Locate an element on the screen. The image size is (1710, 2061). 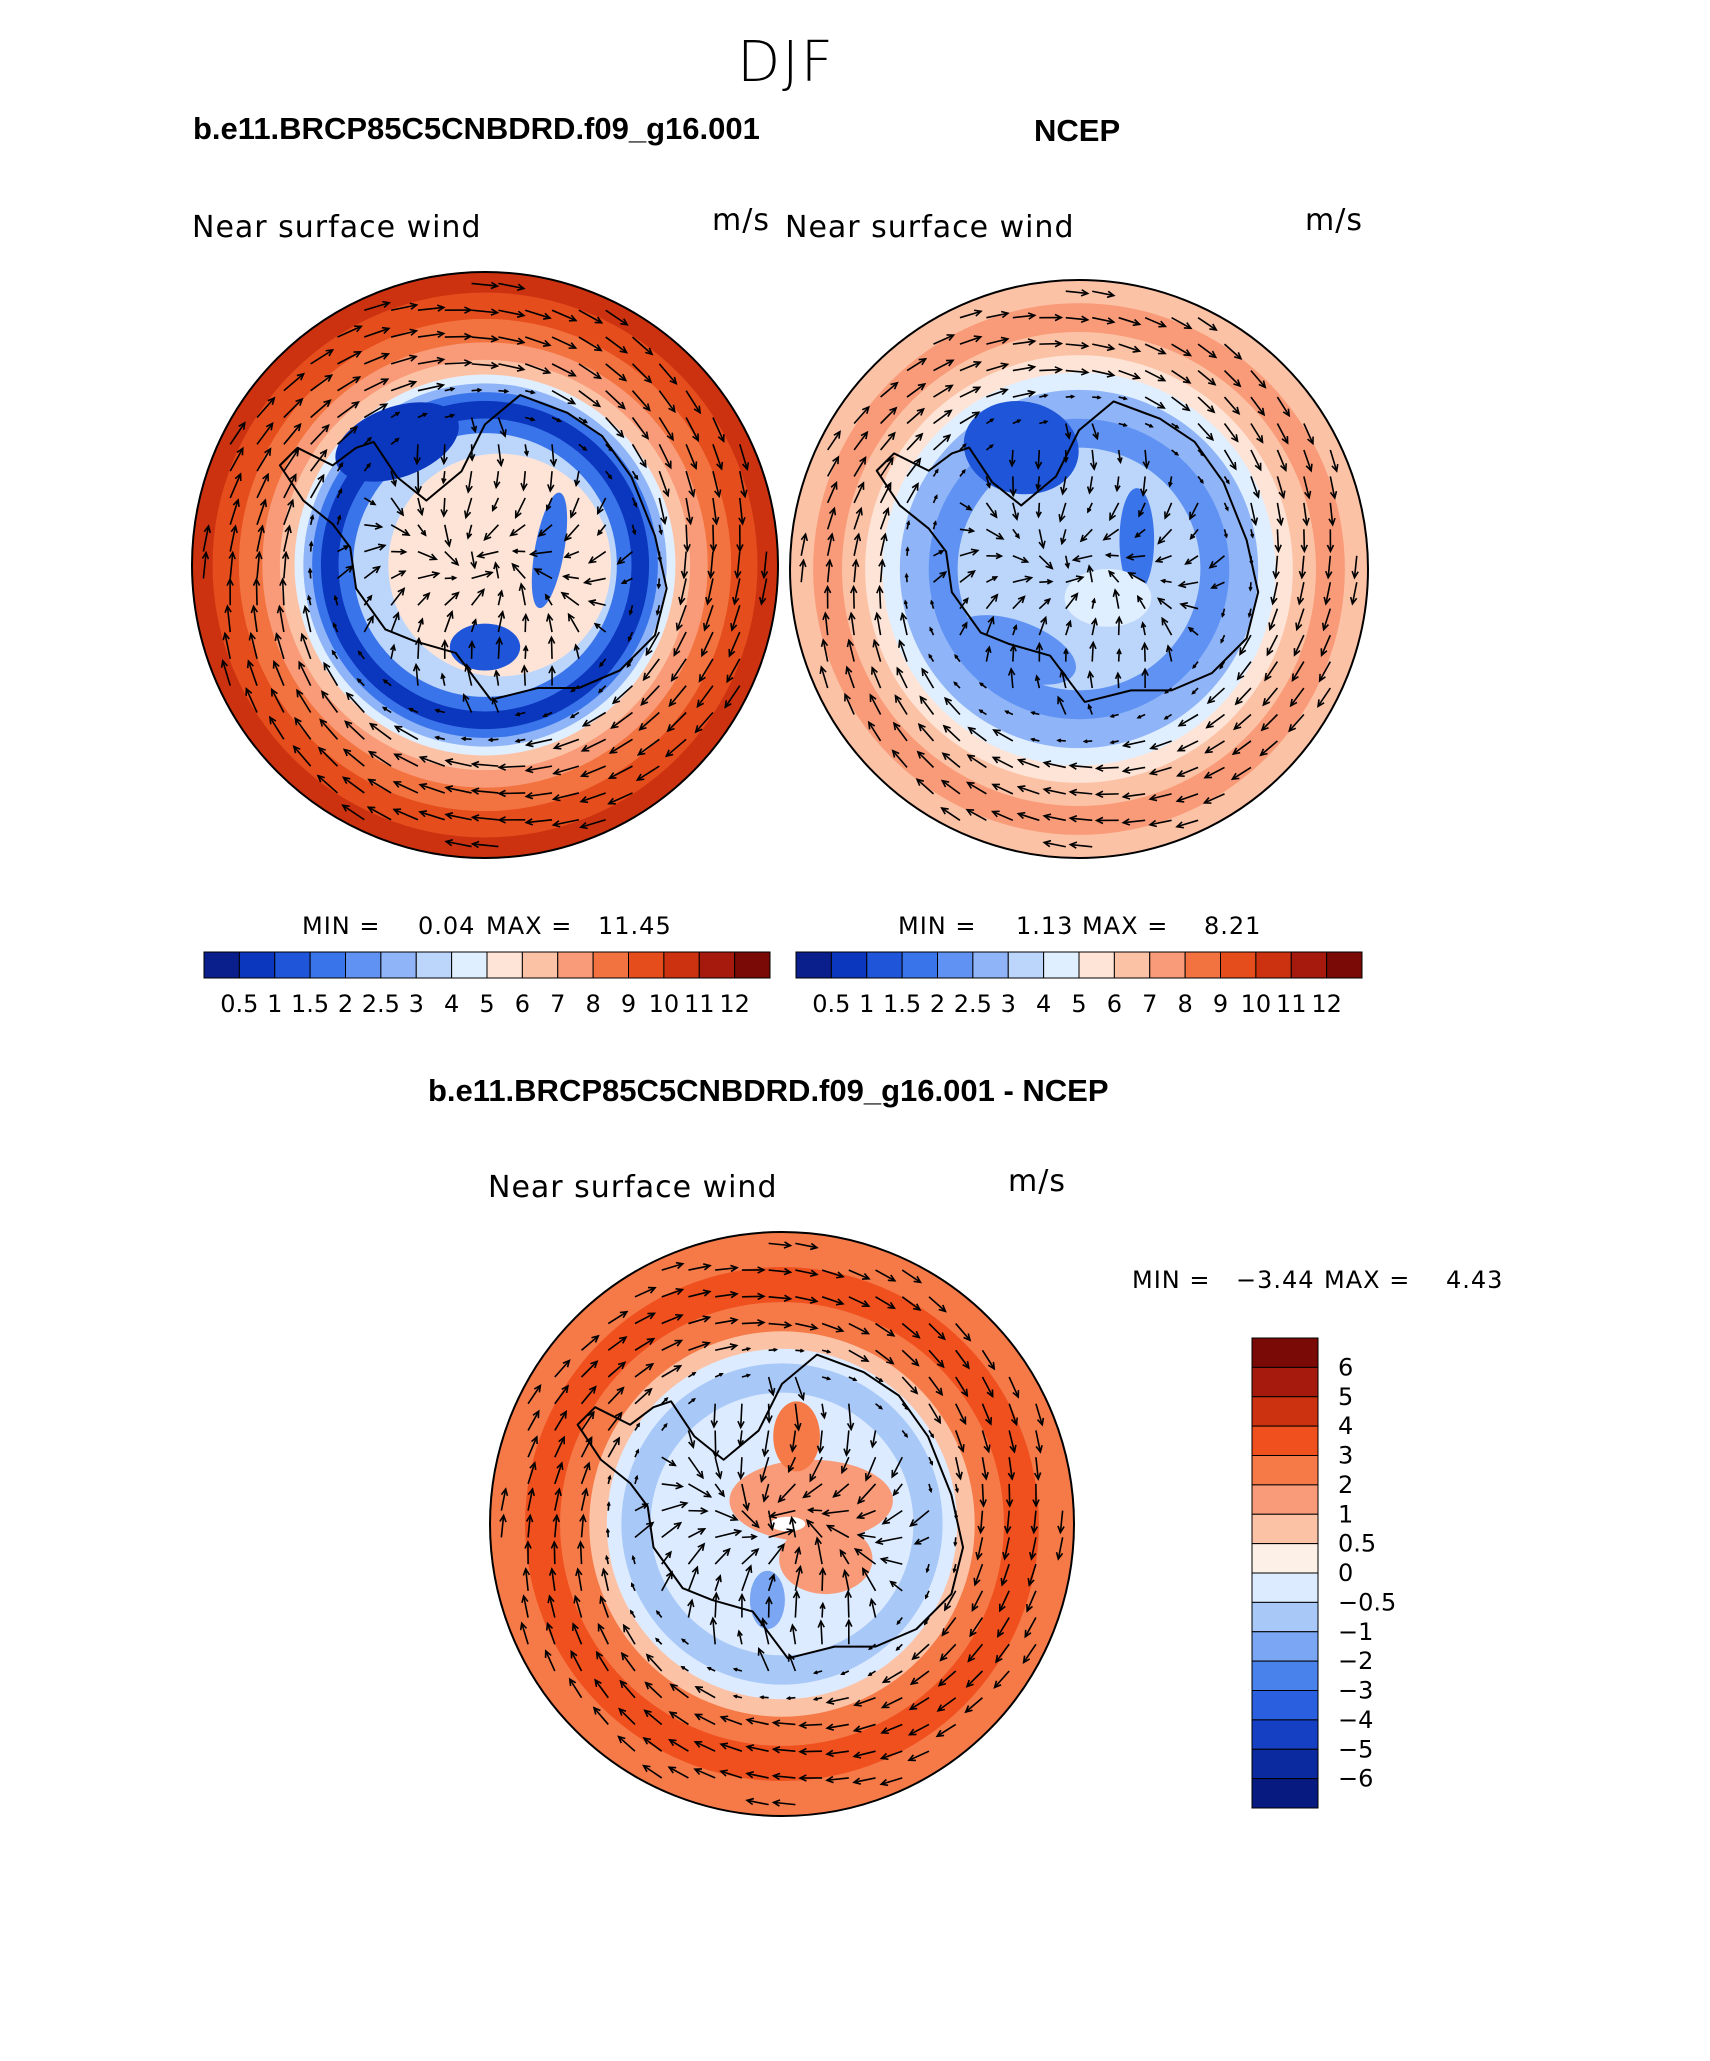
polar-map-model-contour-patch is located at coordinates (549, 550).